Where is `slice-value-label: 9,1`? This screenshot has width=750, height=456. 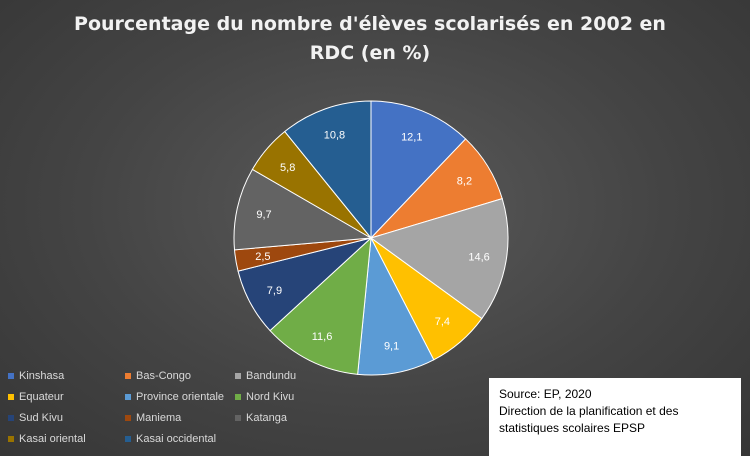 slice-value-label: 9,1 is located at coordinates (391, 347).